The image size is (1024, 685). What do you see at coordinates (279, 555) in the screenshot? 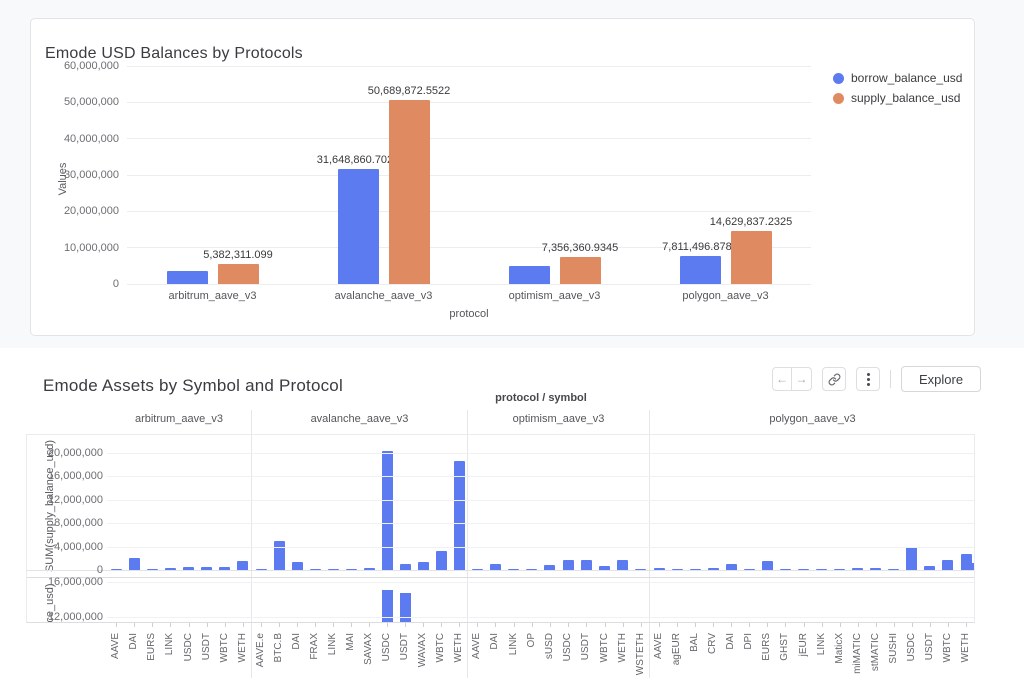
I see `bar-supply-BTC.B` at bounding box center [279, 555].